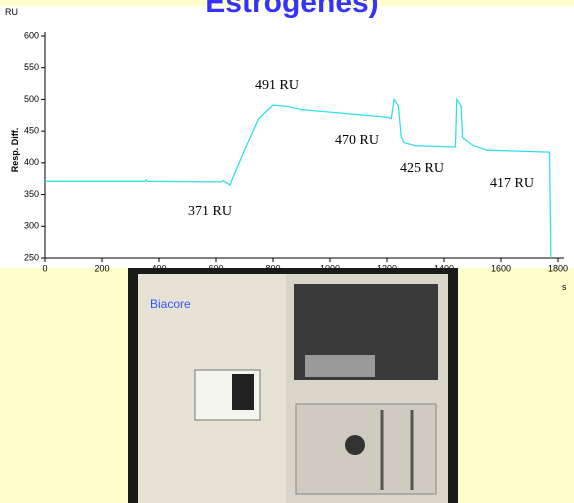 This screenshot has height=503, width=574. Describe the element at coordinates (15, 150) in the screenshot. I see `y-axis-label: Resp. Diff.` at that location.